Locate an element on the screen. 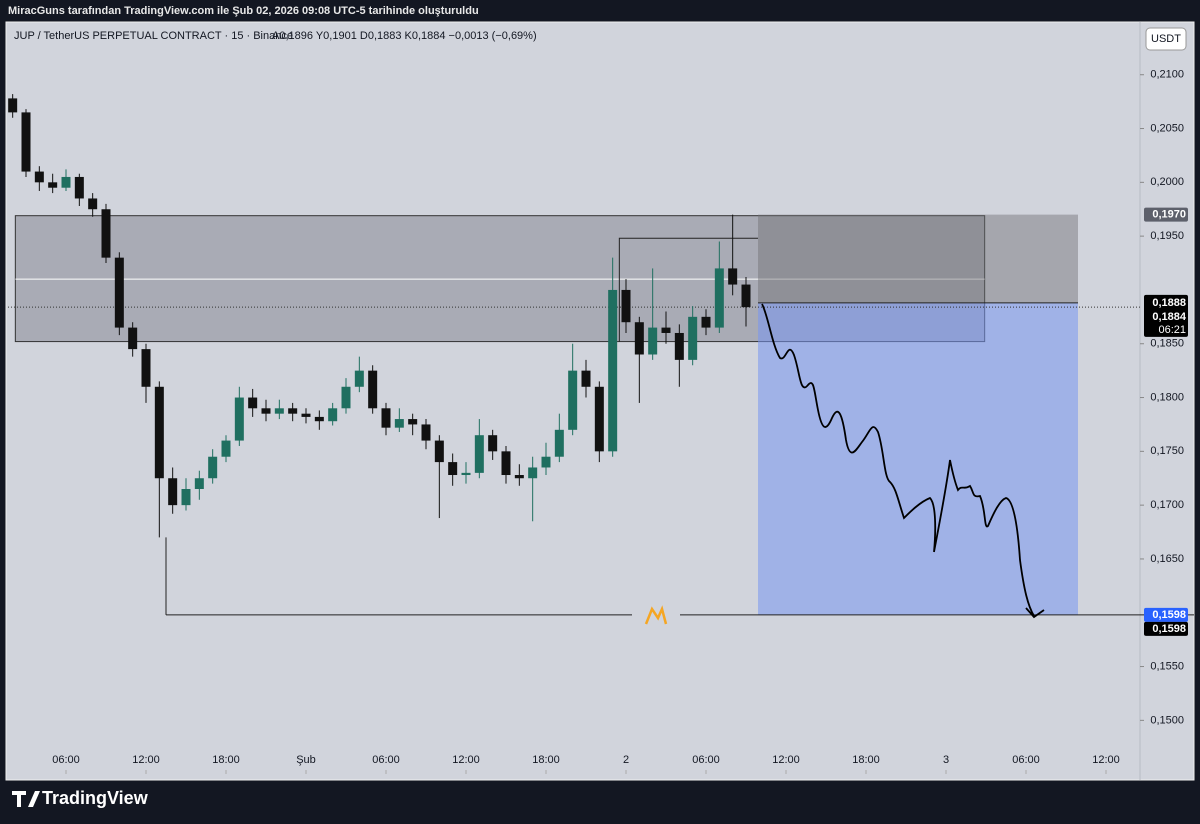 This screenshot has width=1200, height=824. countdown: 06:21 is located at coordinates (1172, 330).